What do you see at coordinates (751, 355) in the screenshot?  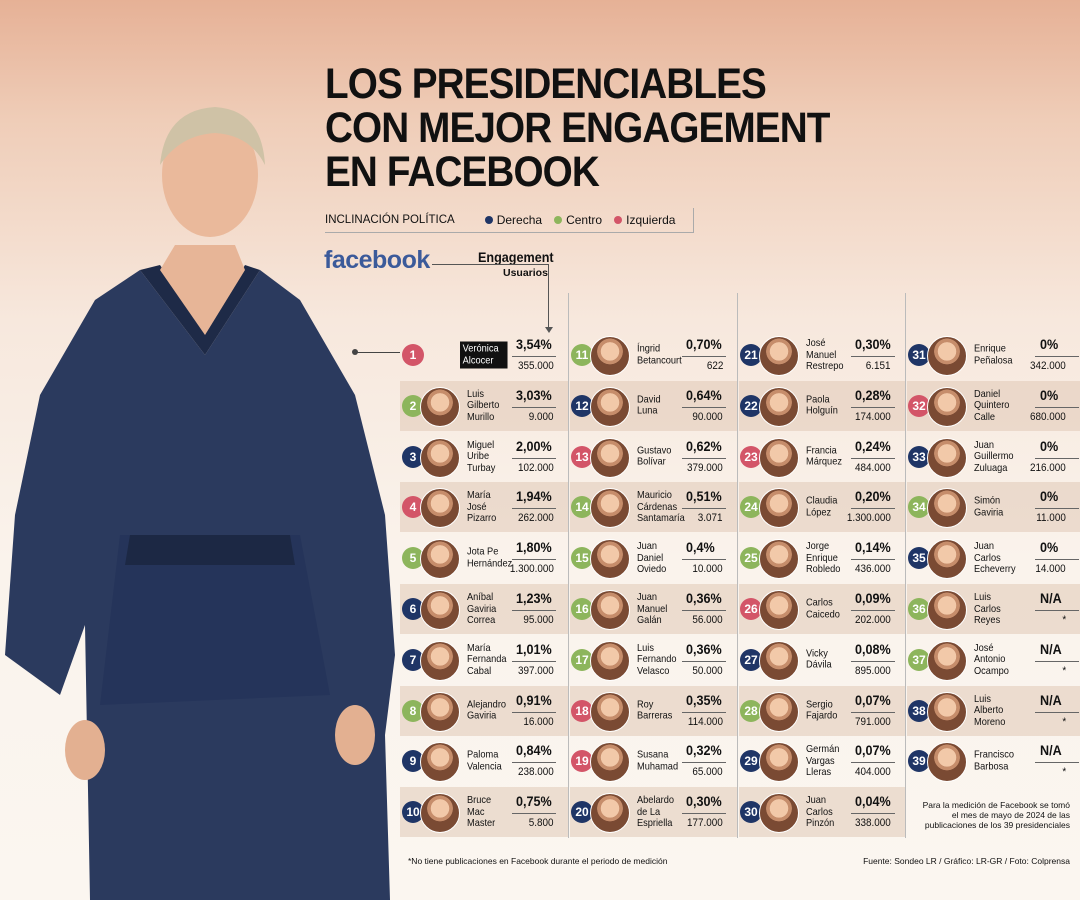 I see `rank-badge: 21` at bounding box center [751, 355].